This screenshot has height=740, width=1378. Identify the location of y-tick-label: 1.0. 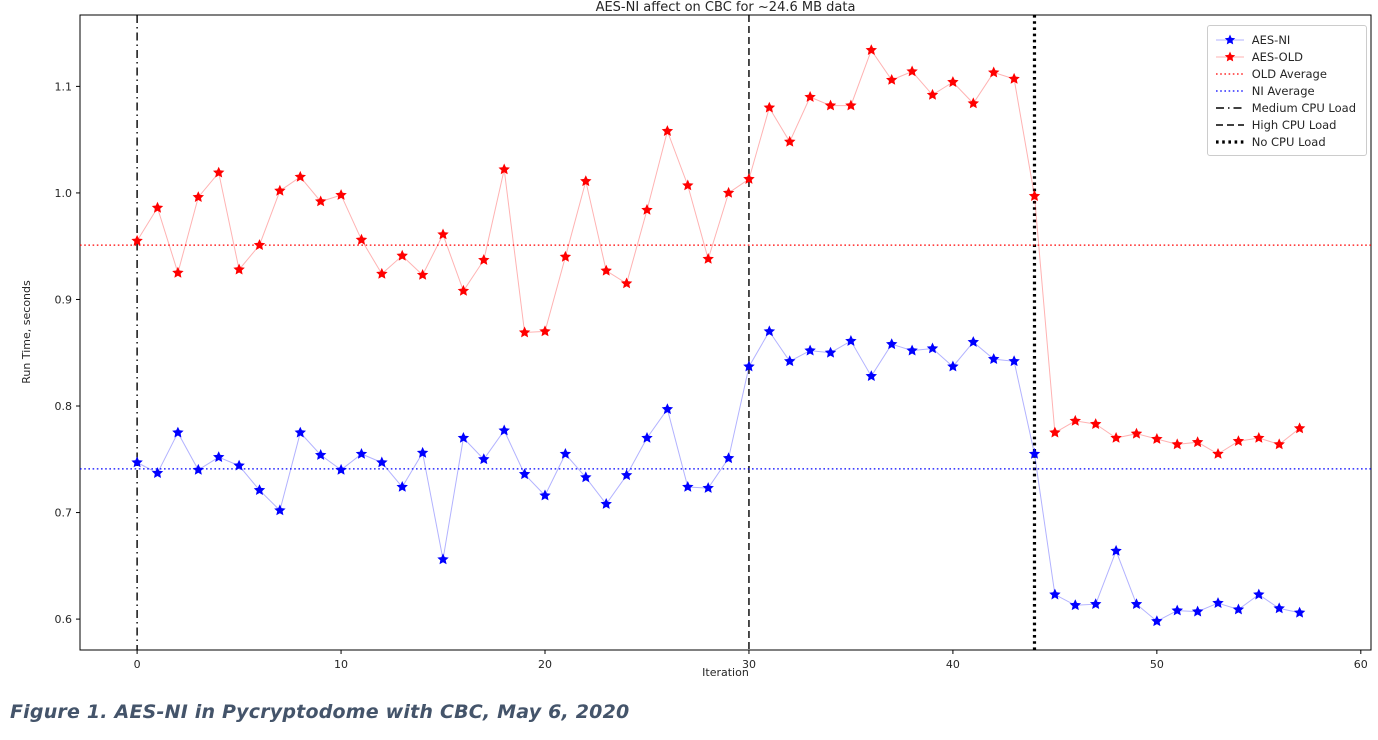
(64, 193).